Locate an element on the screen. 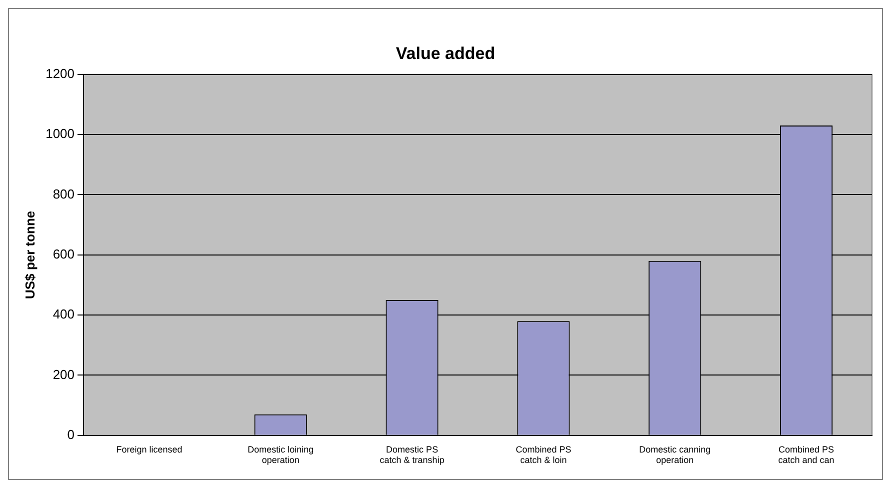 The width and height of the screenshot is (891, 488). x-tick-label: Combined PS catch & loin is located at coordinates (544, 455).